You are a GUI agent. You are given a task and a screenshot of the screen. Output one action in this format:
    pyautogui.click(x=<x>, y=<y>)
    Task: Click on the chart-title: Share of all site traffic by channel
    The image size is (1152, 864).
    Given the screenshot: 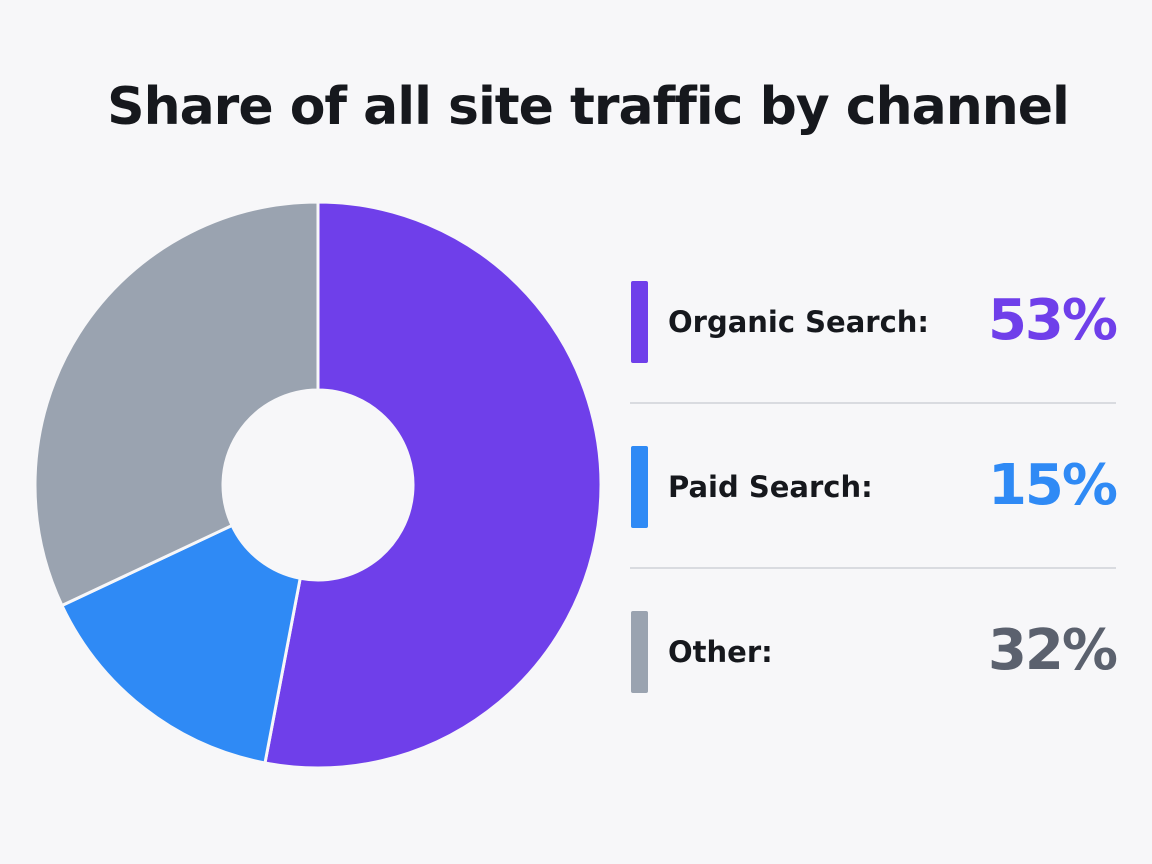 What is the action you would take?
    pyautogui.click(x=588, y=107)
    